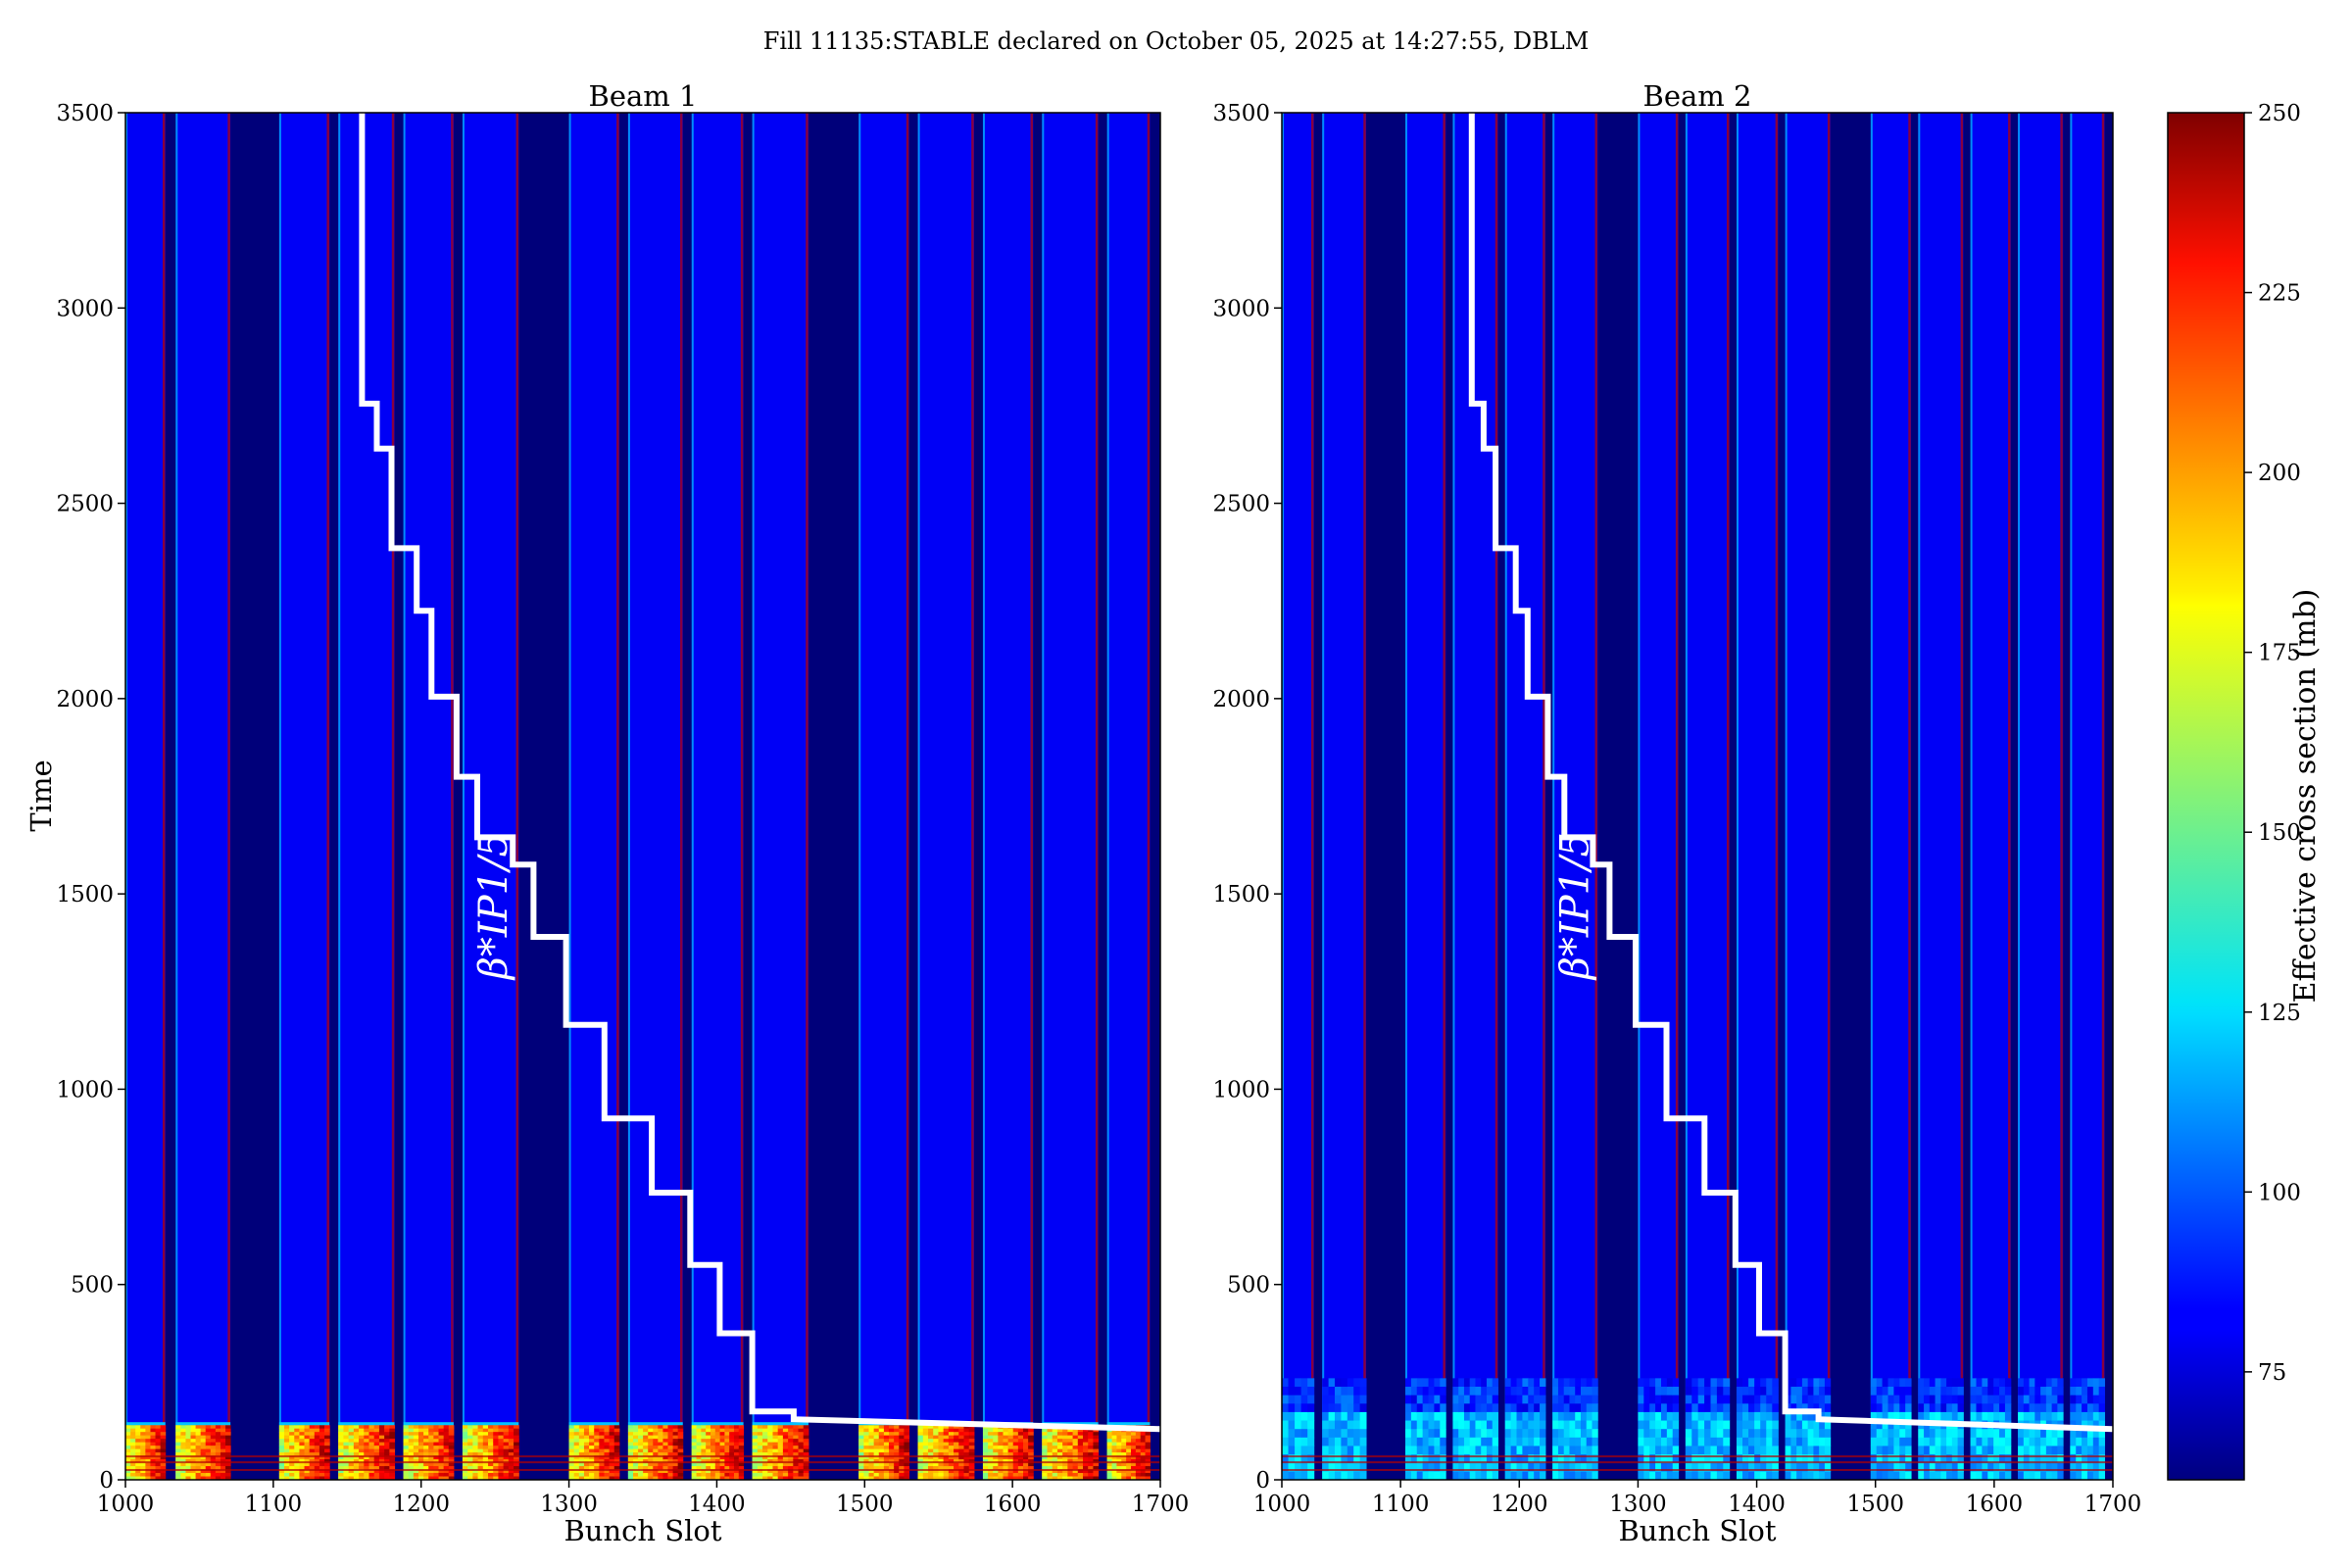 Image resolution: width=2352 pixels, height=1568 pixels. I want to click on beam-1-x-tick-label: 1700, so click(1161, 1504).